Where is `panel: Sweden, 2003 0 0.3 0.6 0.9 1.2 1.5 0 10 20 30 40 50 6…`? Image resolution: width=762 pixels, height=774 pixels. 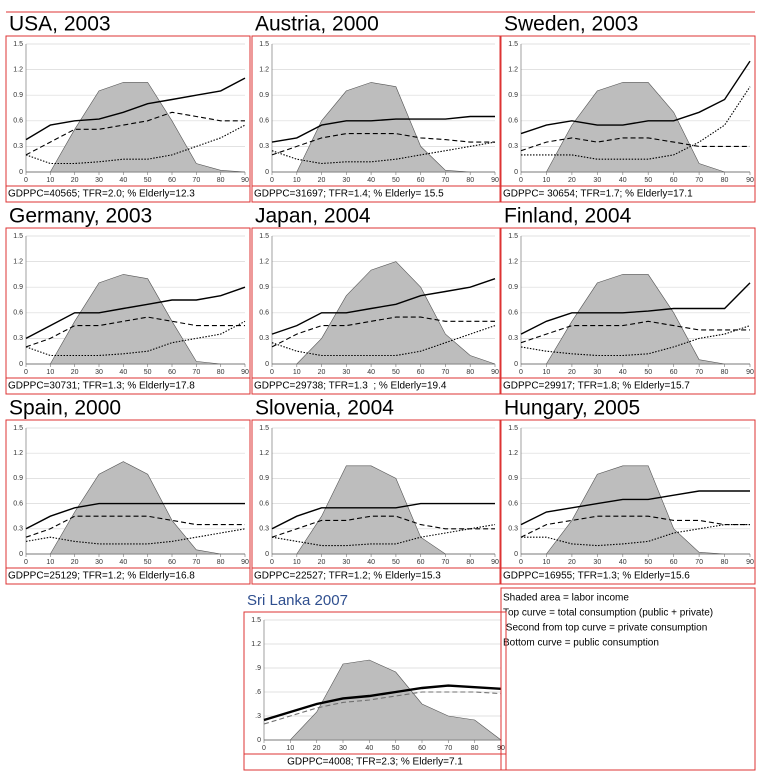
panel: Sweden, 2003 0 0.3 0.6 0.9 1.2 1.5 0 10 20 30 40 50 6… is located at coordinates (628, 108).